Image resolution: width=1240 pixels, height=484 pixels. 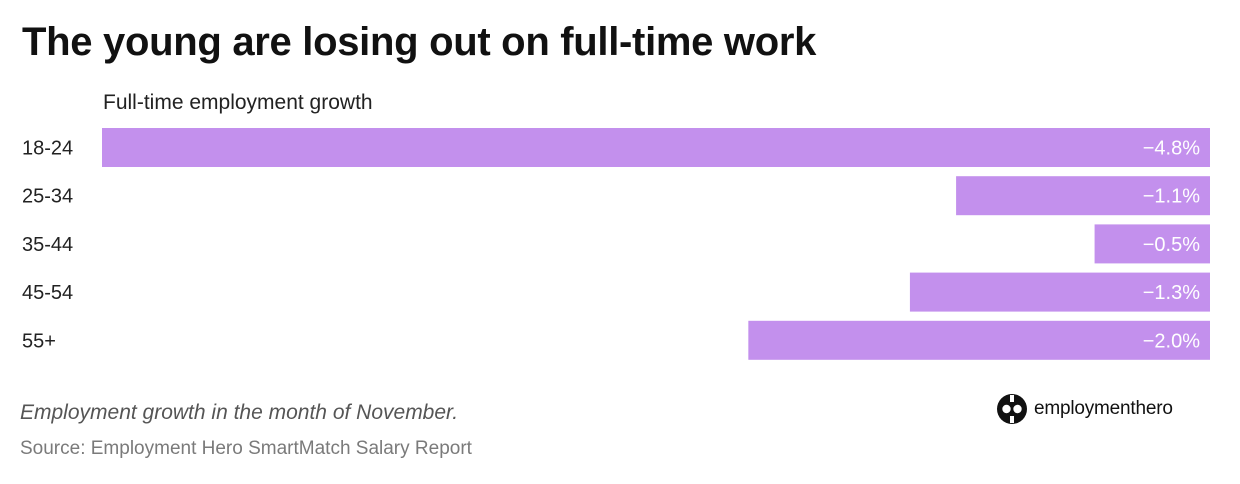 I want to click on bar-value-label: −4.8%, so click(x=1171, y=149).